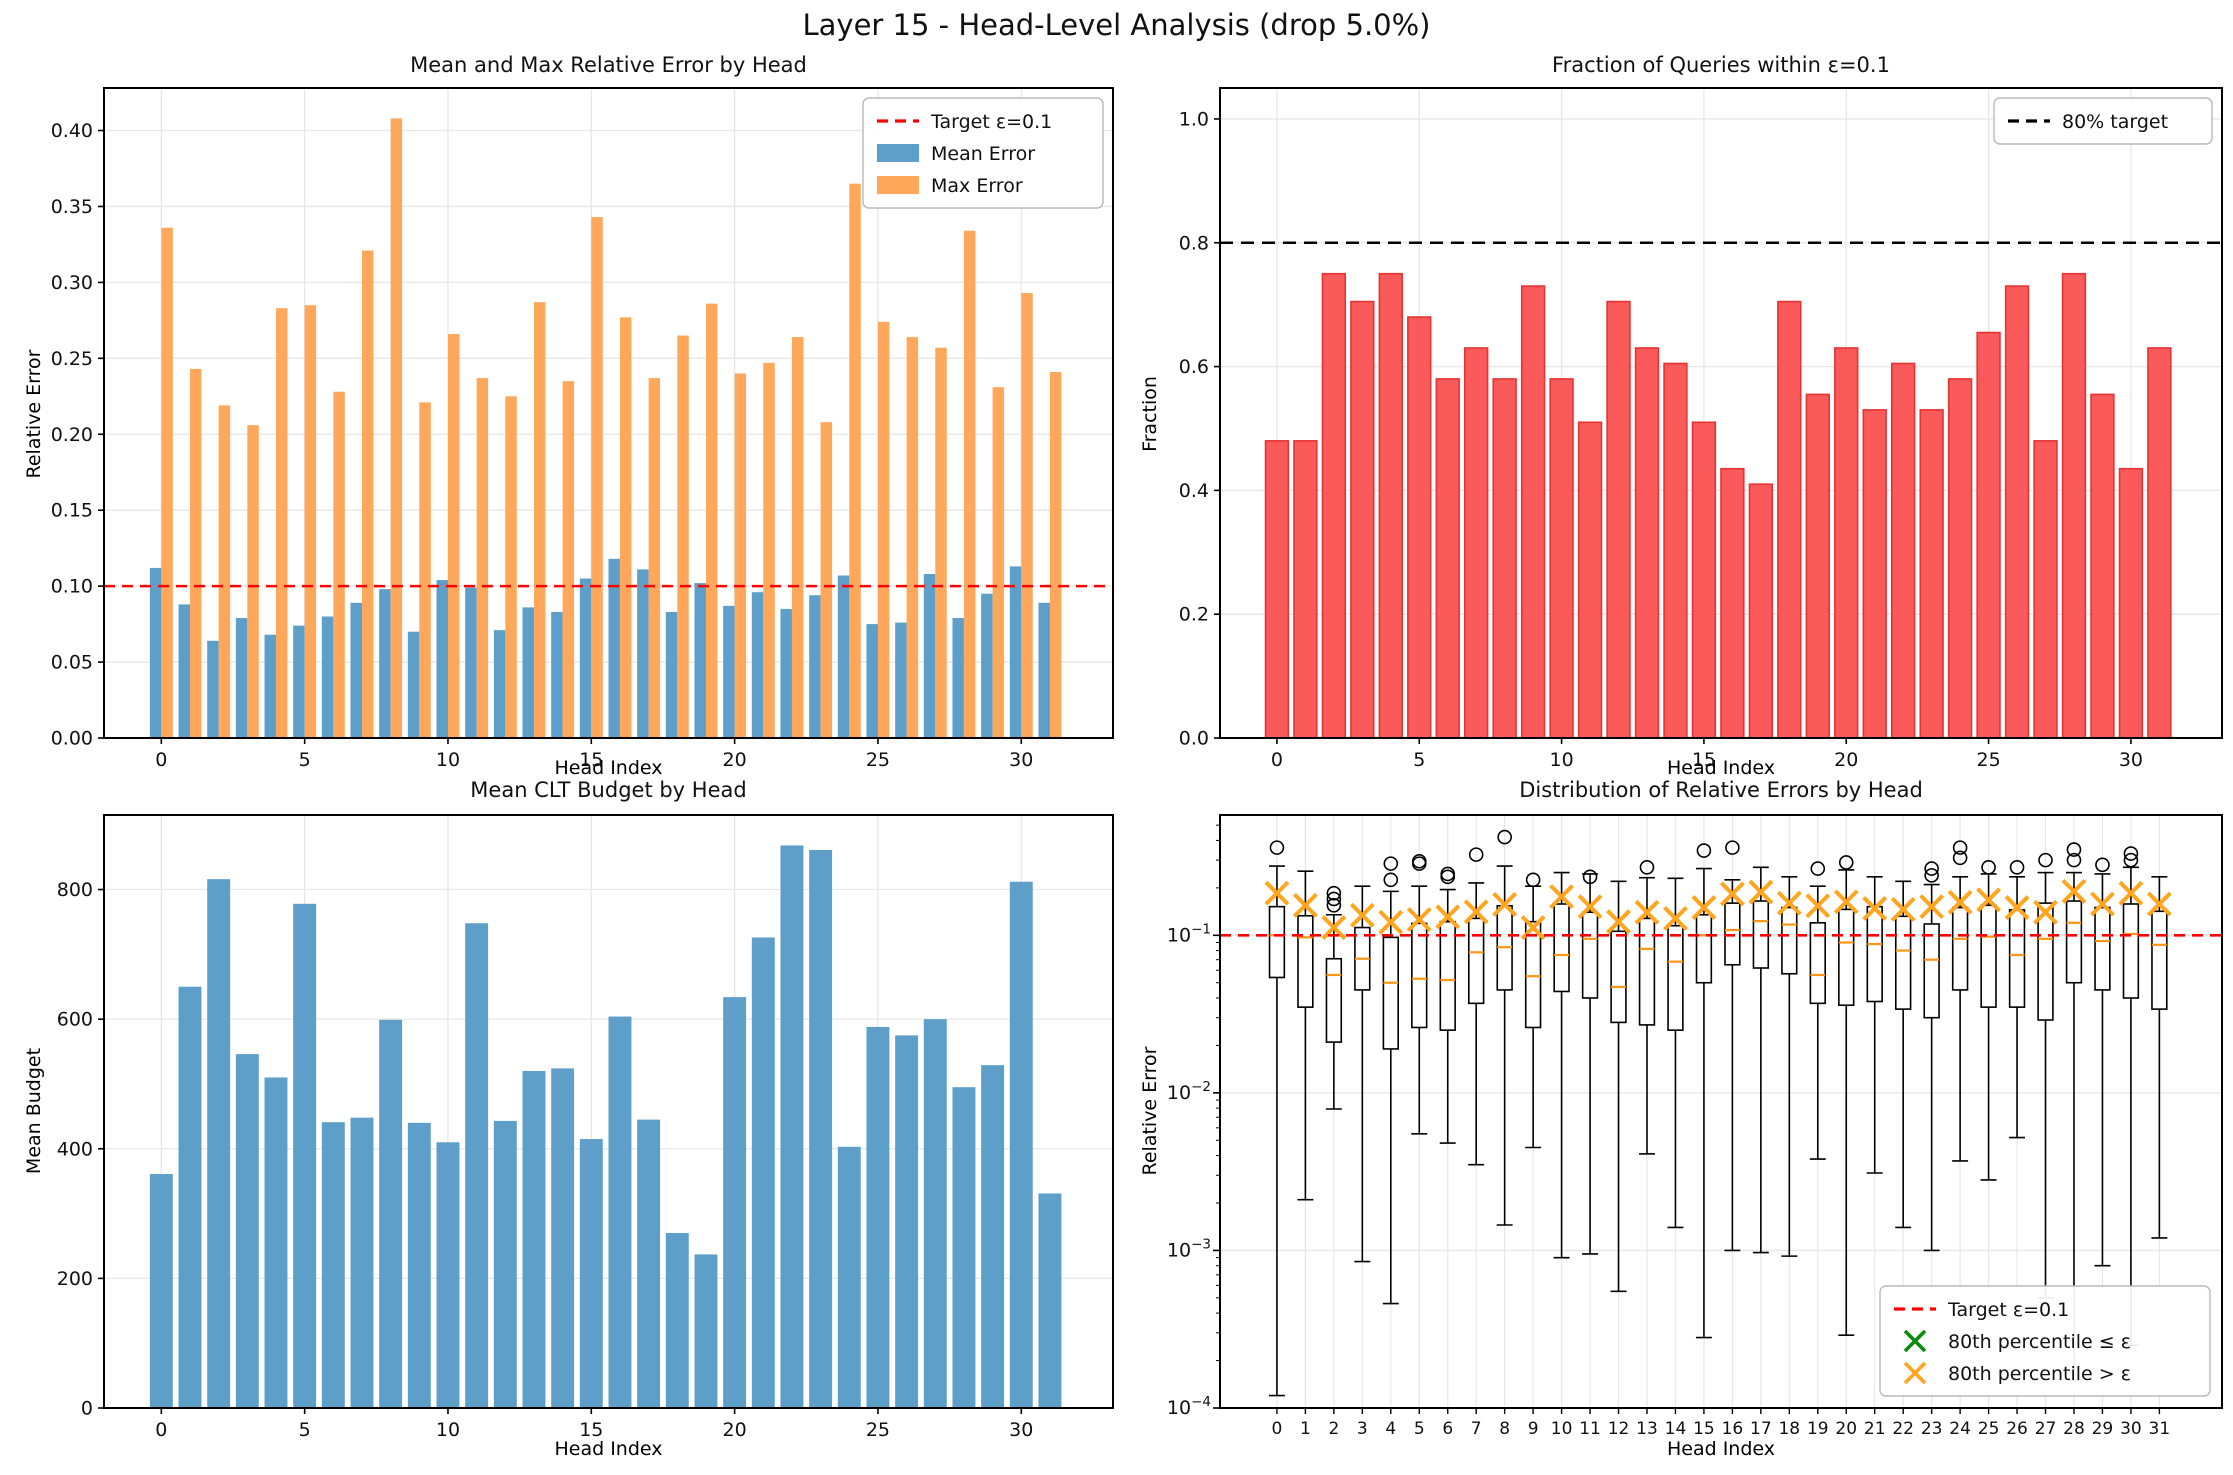 The height and width of the screenshot is (1475, 2233). What do you see at coordinates (448, 1430) in the screenshot?
I see `x-tick-label: 10` at bounding box center [448, 1430].